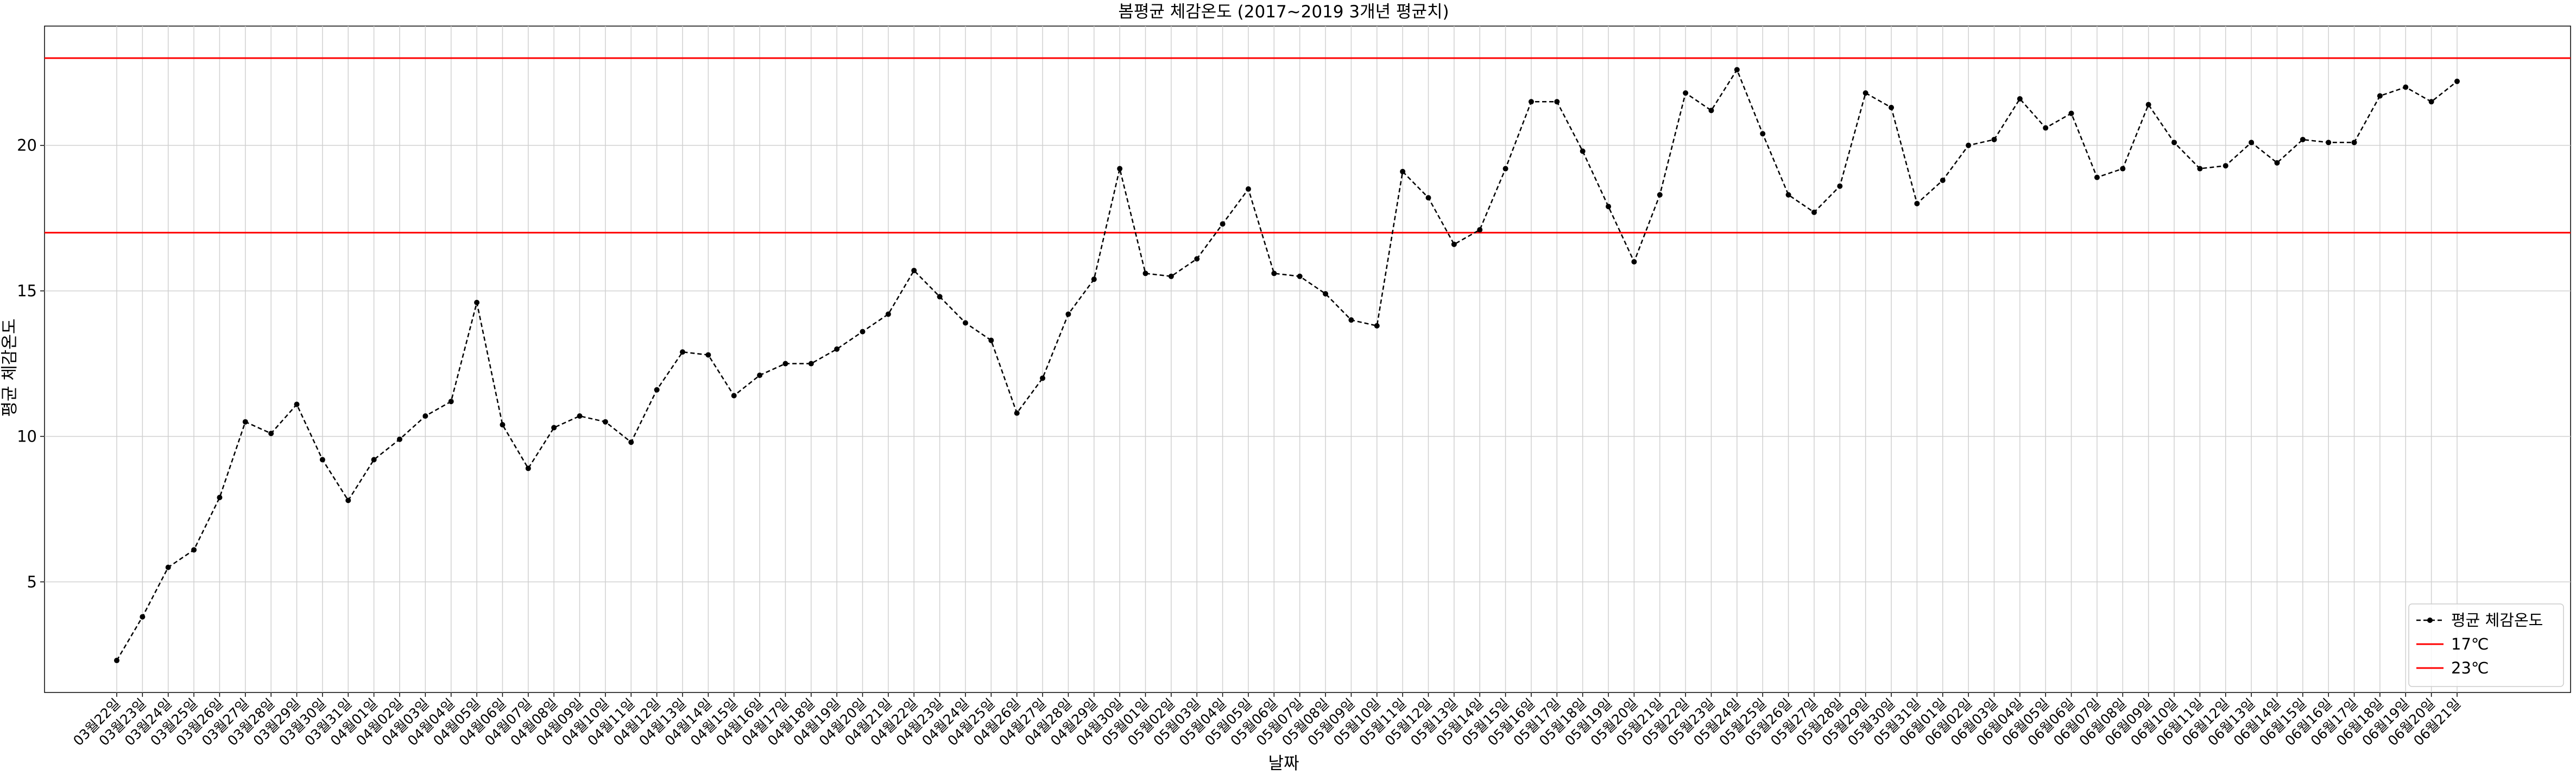 The height and width of the screenshot is (781, 2576). I want to click on legend-box, so click(2486, 645).